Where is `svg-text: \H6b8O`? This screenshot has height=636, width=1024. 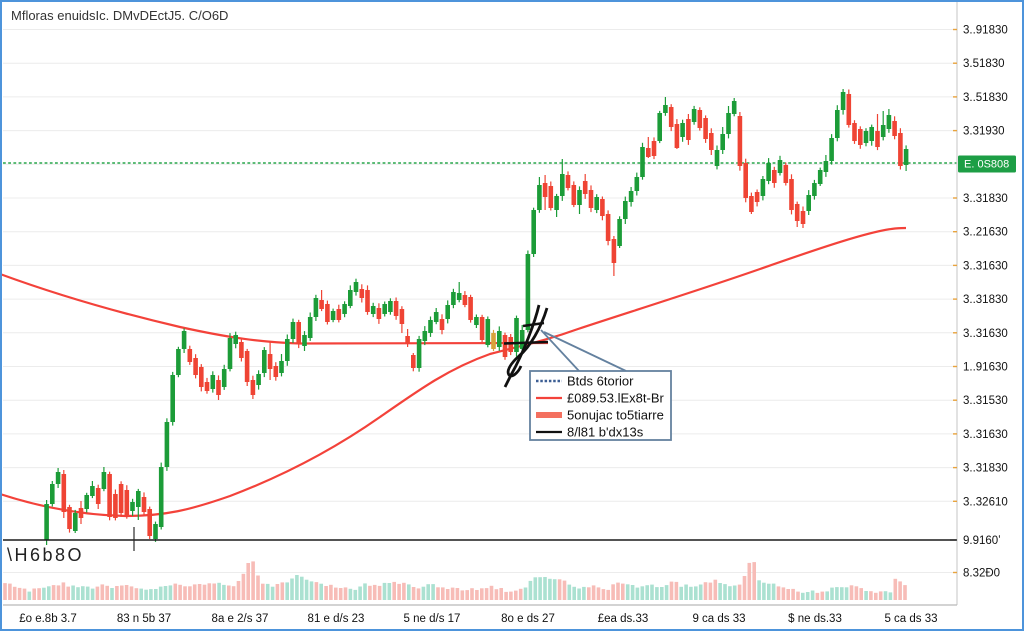
svg-text: \H6b8O is located at coordinates (45, 555).